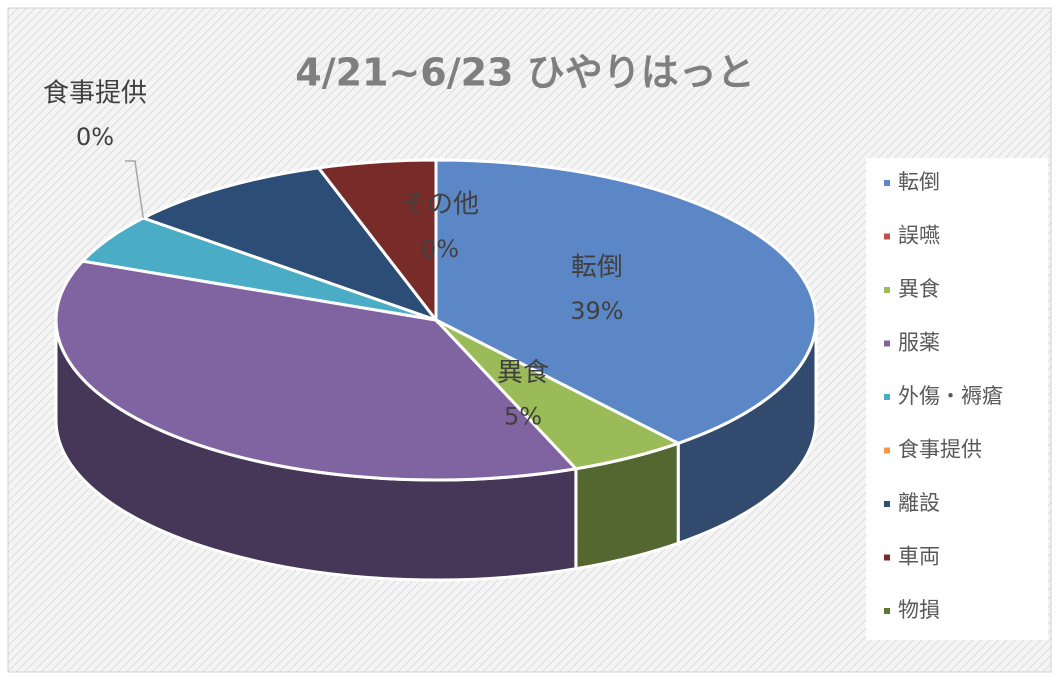  Describe the element at coordinates (919, 503) in the screenshot. I see `legend-label: 離設` at that location.